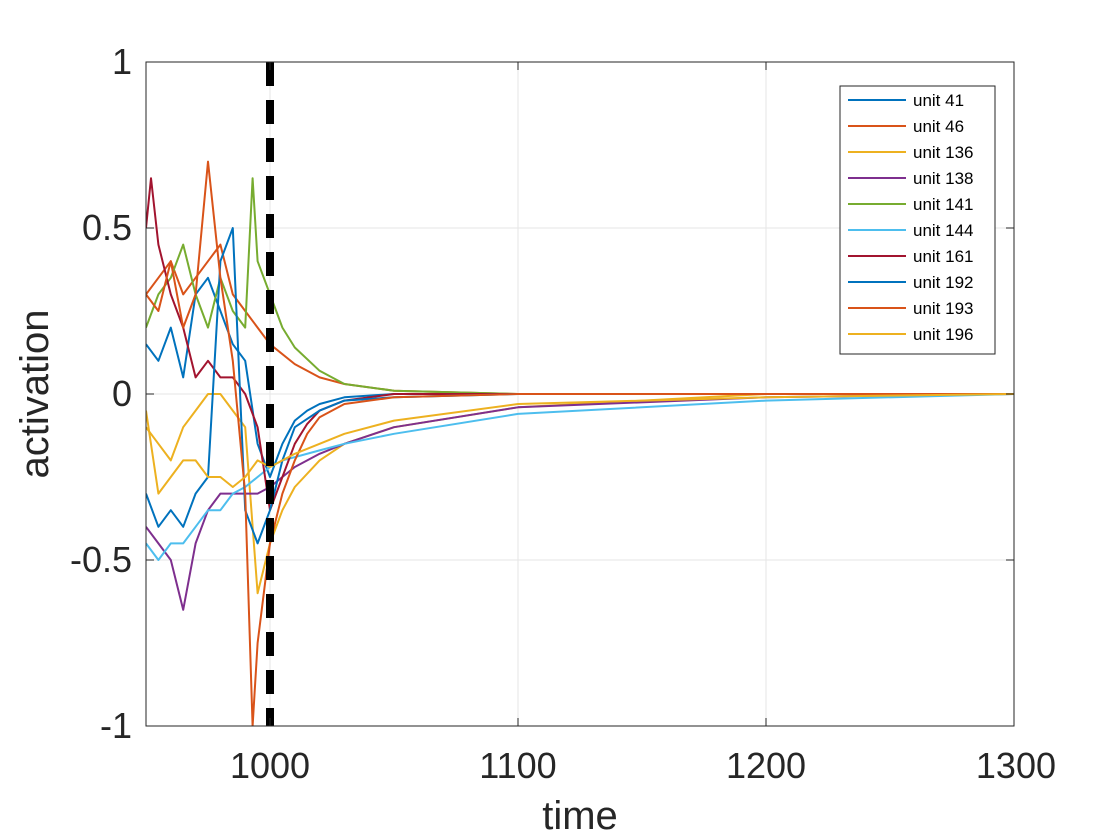 This screenshot has height=840, width=1120. I want to click on y-tick-label: -0.5, so click(101, 559).